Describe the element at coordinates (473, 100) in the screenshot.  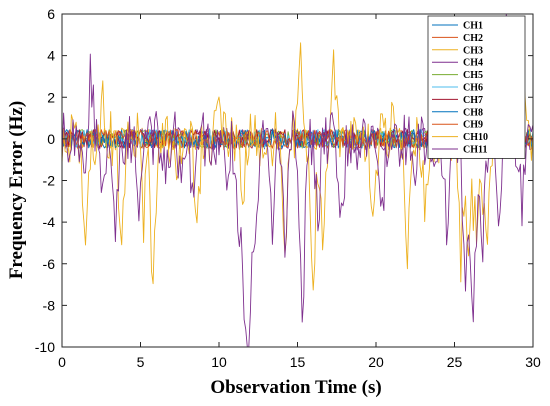
I see `legend-label: CH7` at that location.